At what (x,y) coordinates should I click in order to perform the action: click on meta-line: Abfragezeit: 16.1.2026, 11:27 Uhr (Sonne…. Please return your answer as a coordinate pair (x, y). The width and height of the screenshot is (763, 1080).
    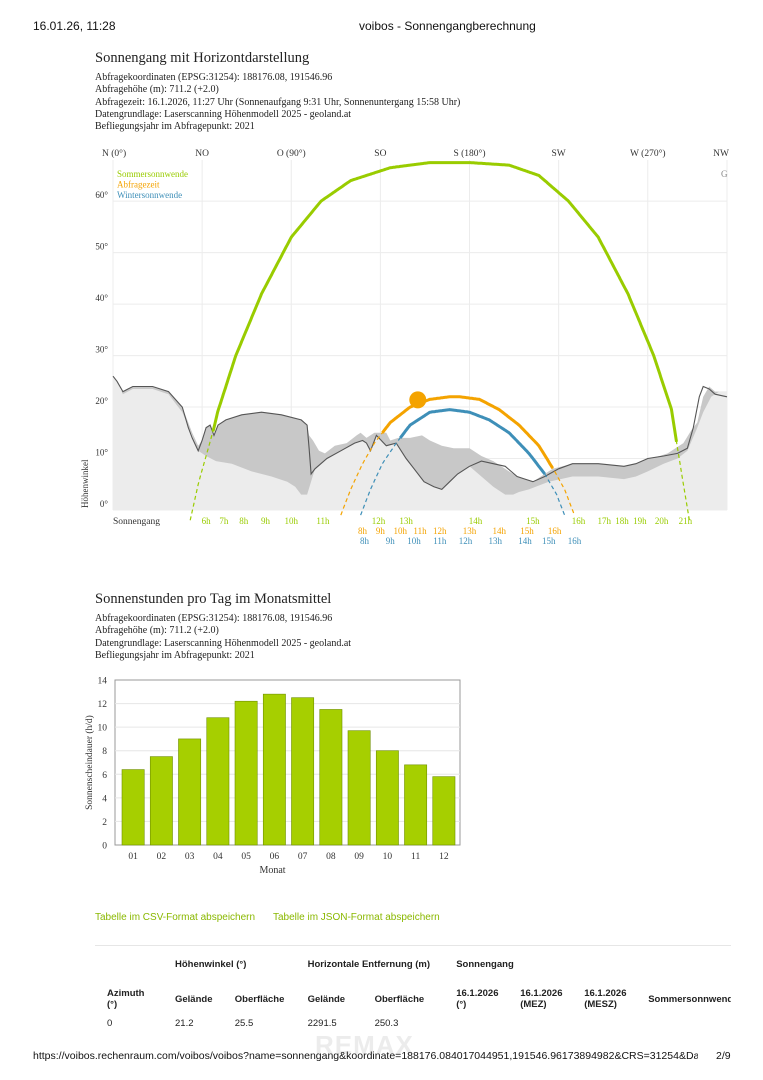
    Looking at the image, I should click on (278, 102).